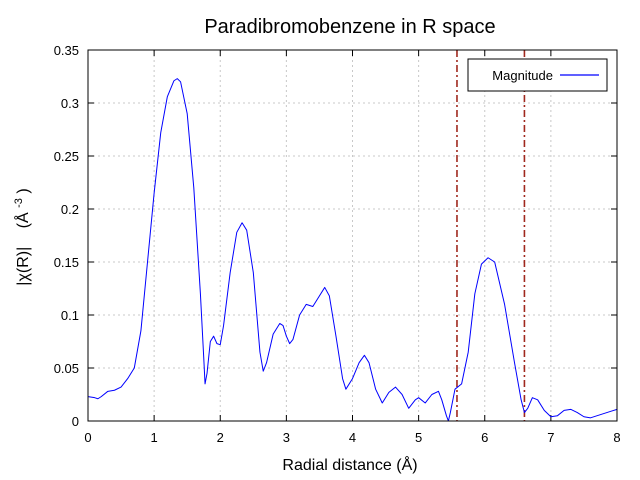  What do you see at coordinates (23, 266) in the screenshot?
I see `y-axis-label-main: |χ(R)|` at bounding box center [23, 266].